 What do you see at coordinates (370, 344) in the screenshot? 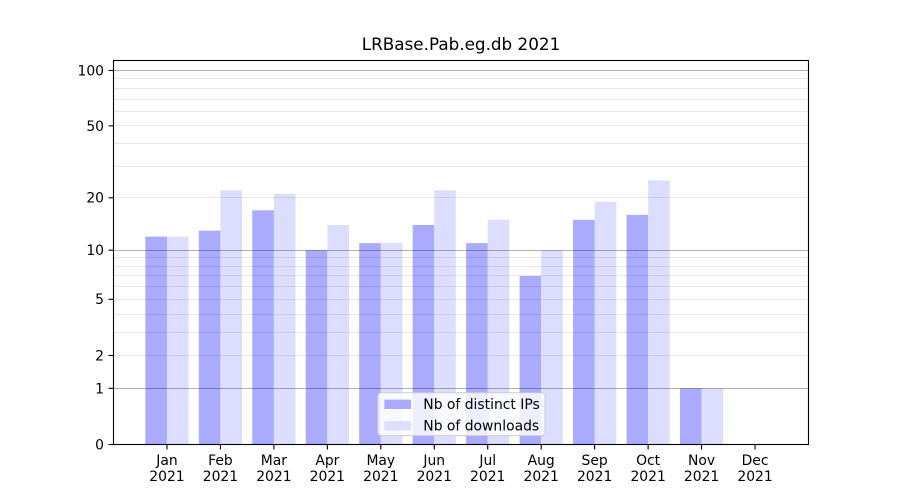
I see `bar-nb-of-distinct-ips-may` at bounding box center [370, 344].